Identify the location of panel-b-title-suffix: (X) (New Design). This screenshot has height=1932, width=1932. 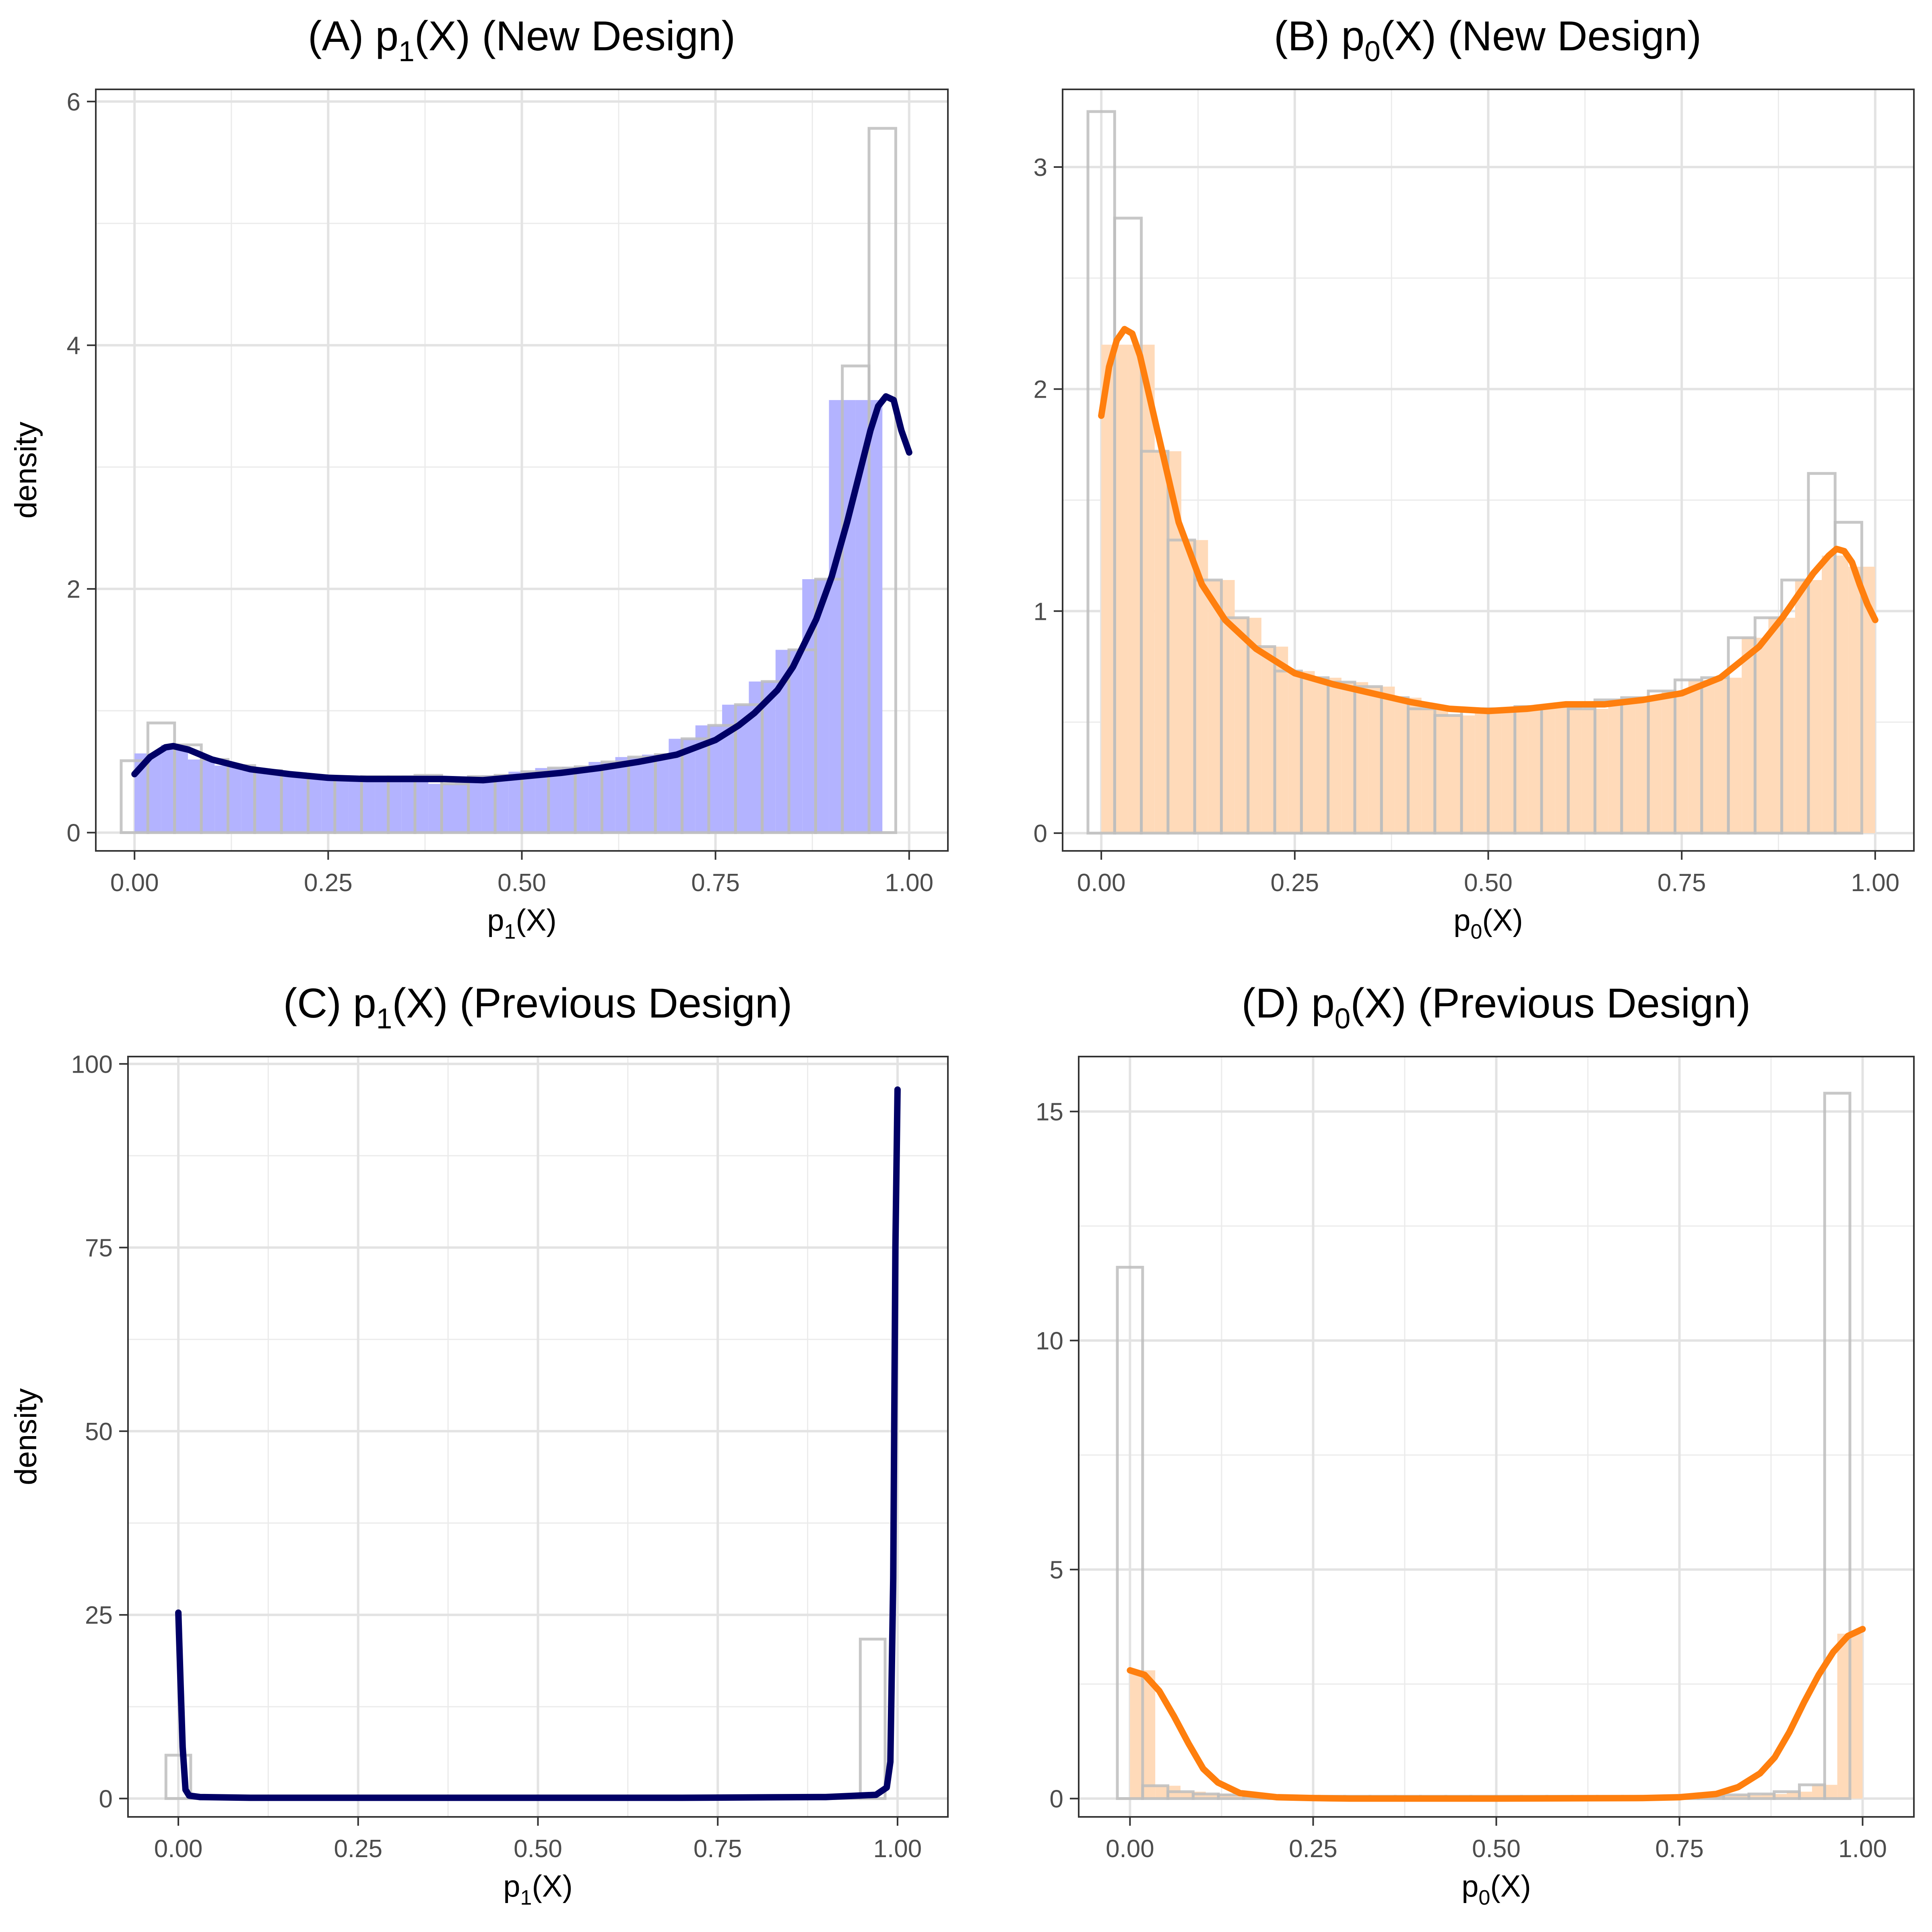
(1541, 36).